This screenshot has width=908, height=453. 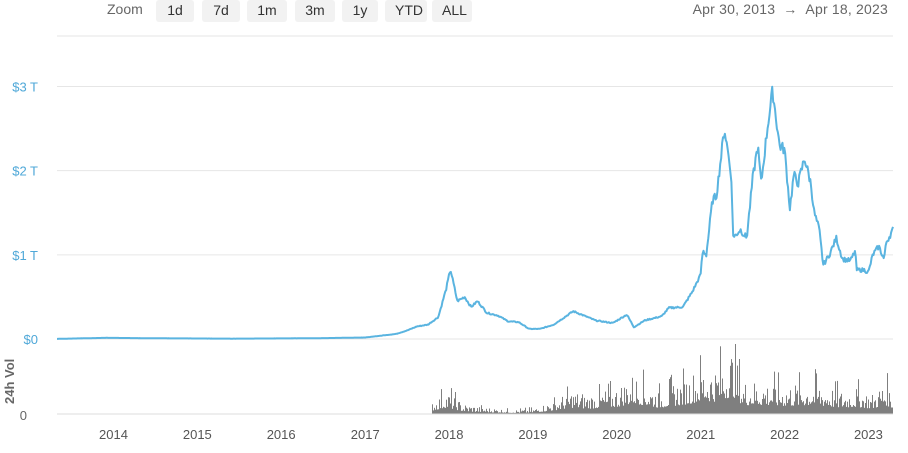 I want to click on zoom-ytd-button: YTD, so click(x=406, y=11).